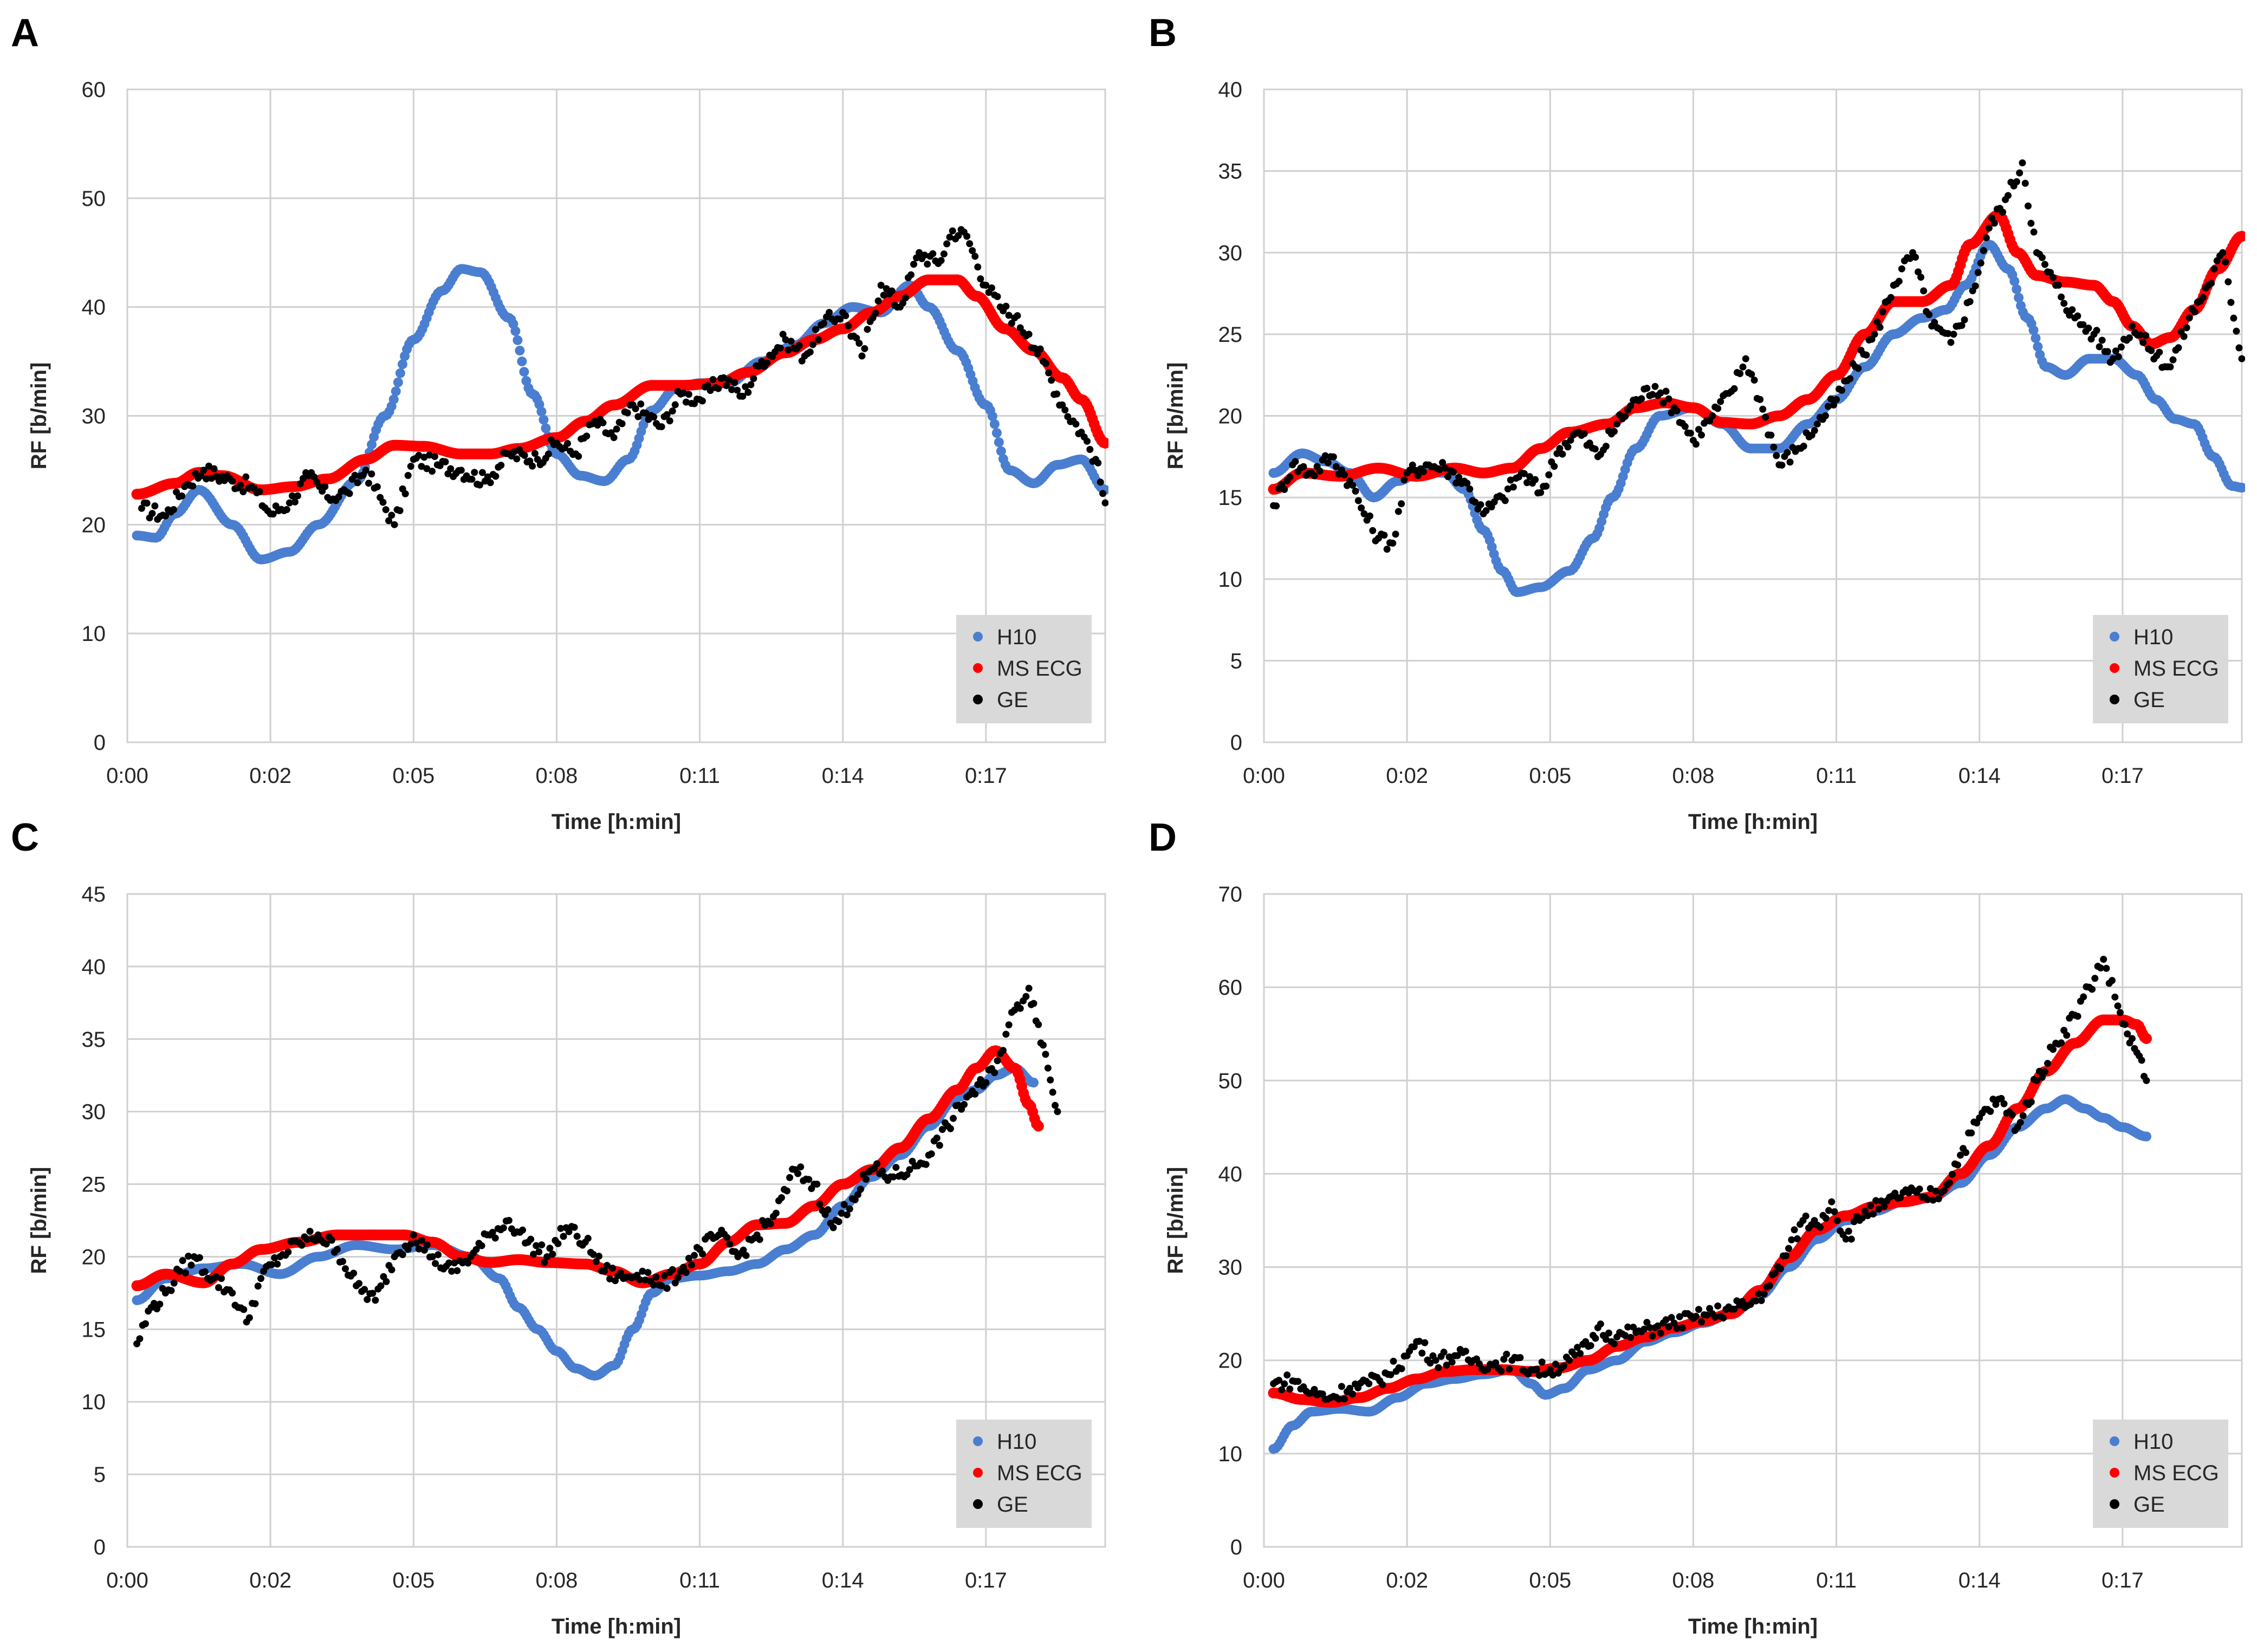  What do you see at coordinates (413, 1580) in the screenshot?
I see `x-tick-label: 0:05` at bounding box center [413, 1580].